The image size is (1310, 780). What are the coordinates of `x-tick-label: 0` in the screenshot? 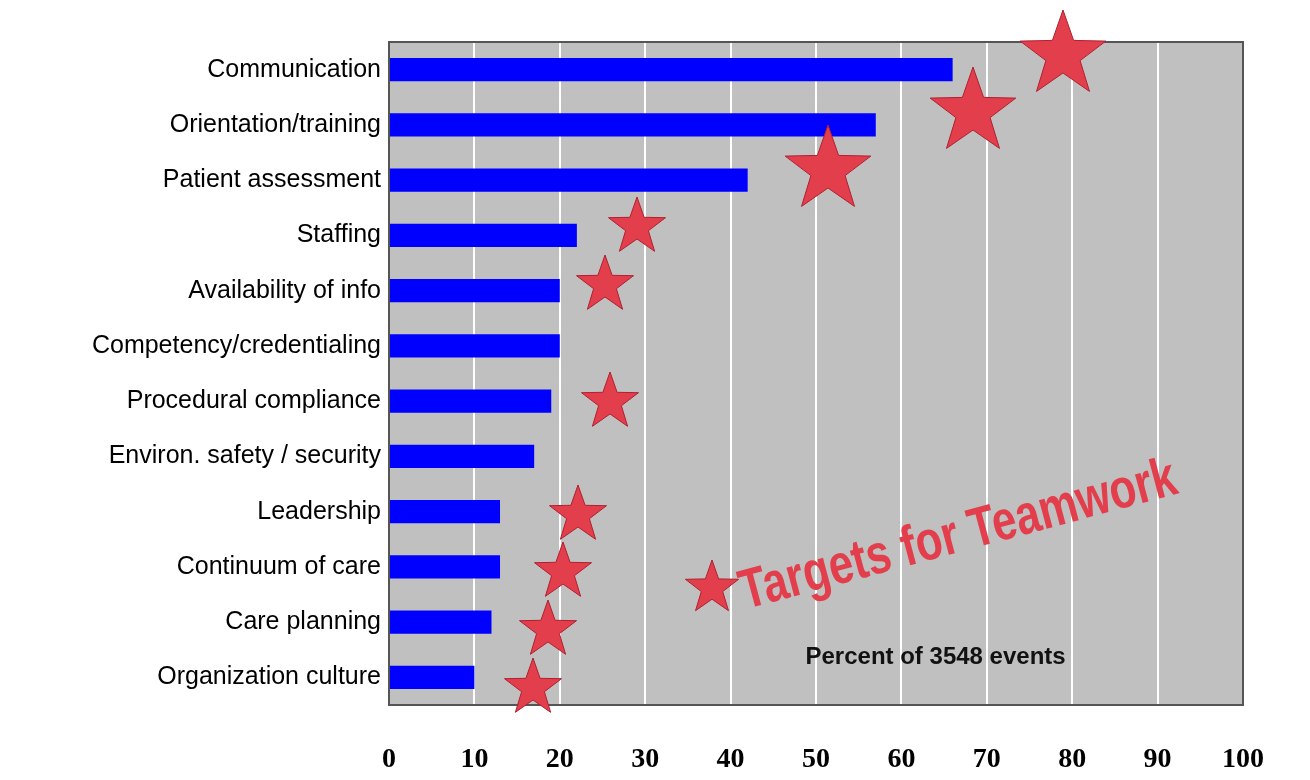 It's located at (389, 758).